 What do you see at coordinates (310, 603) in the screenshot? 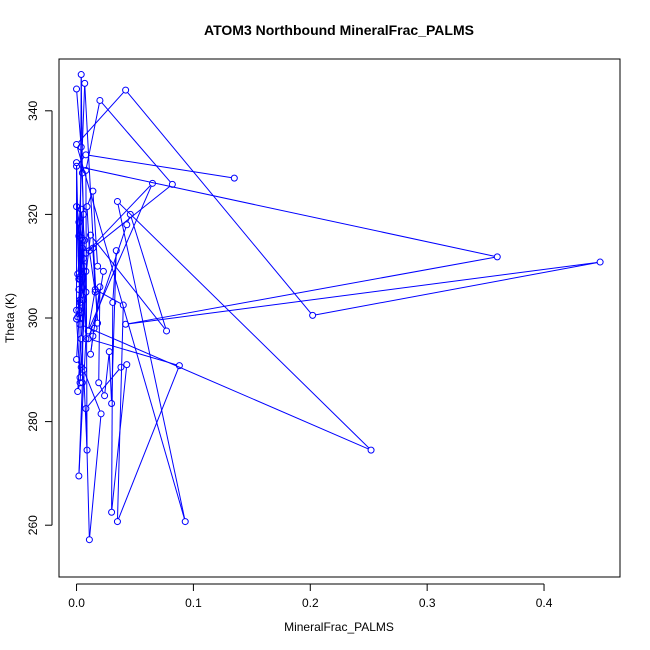
I see `x-tick-label: 0.2` at bounding box center [310, 603].